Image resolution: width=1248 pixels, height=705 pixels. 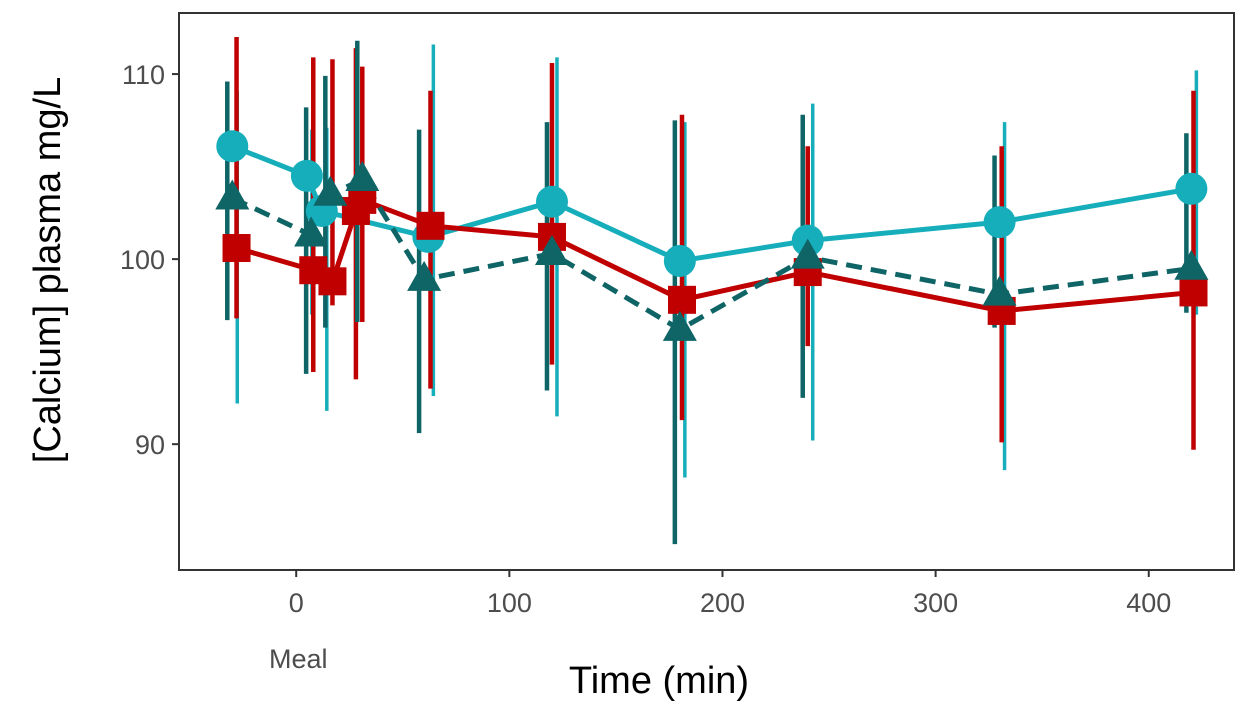 What do you see at coordinates (722, 603) in the screenshot?
I see `x-tick-label-200: 200` at bounding box center [722, 603].